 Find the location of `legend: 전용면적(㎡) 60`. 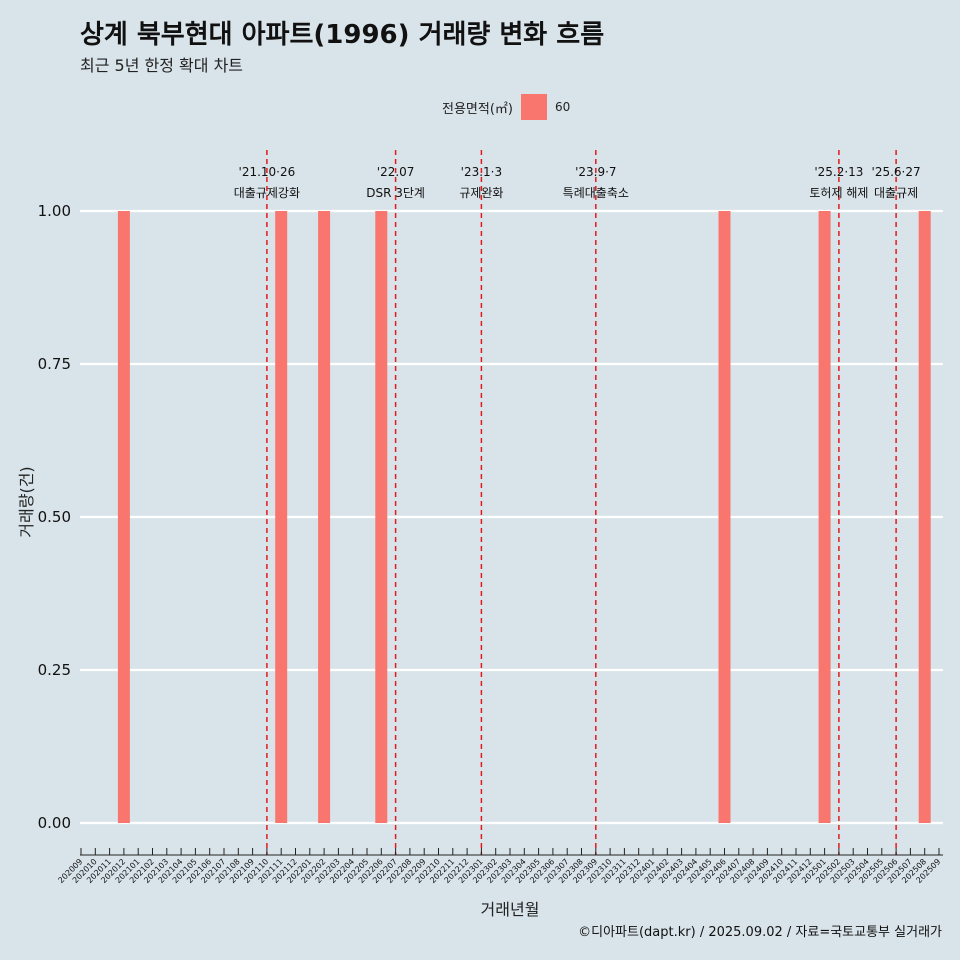

legend: 전용면적(㎡) 60 is located at coordinates (506, 107).